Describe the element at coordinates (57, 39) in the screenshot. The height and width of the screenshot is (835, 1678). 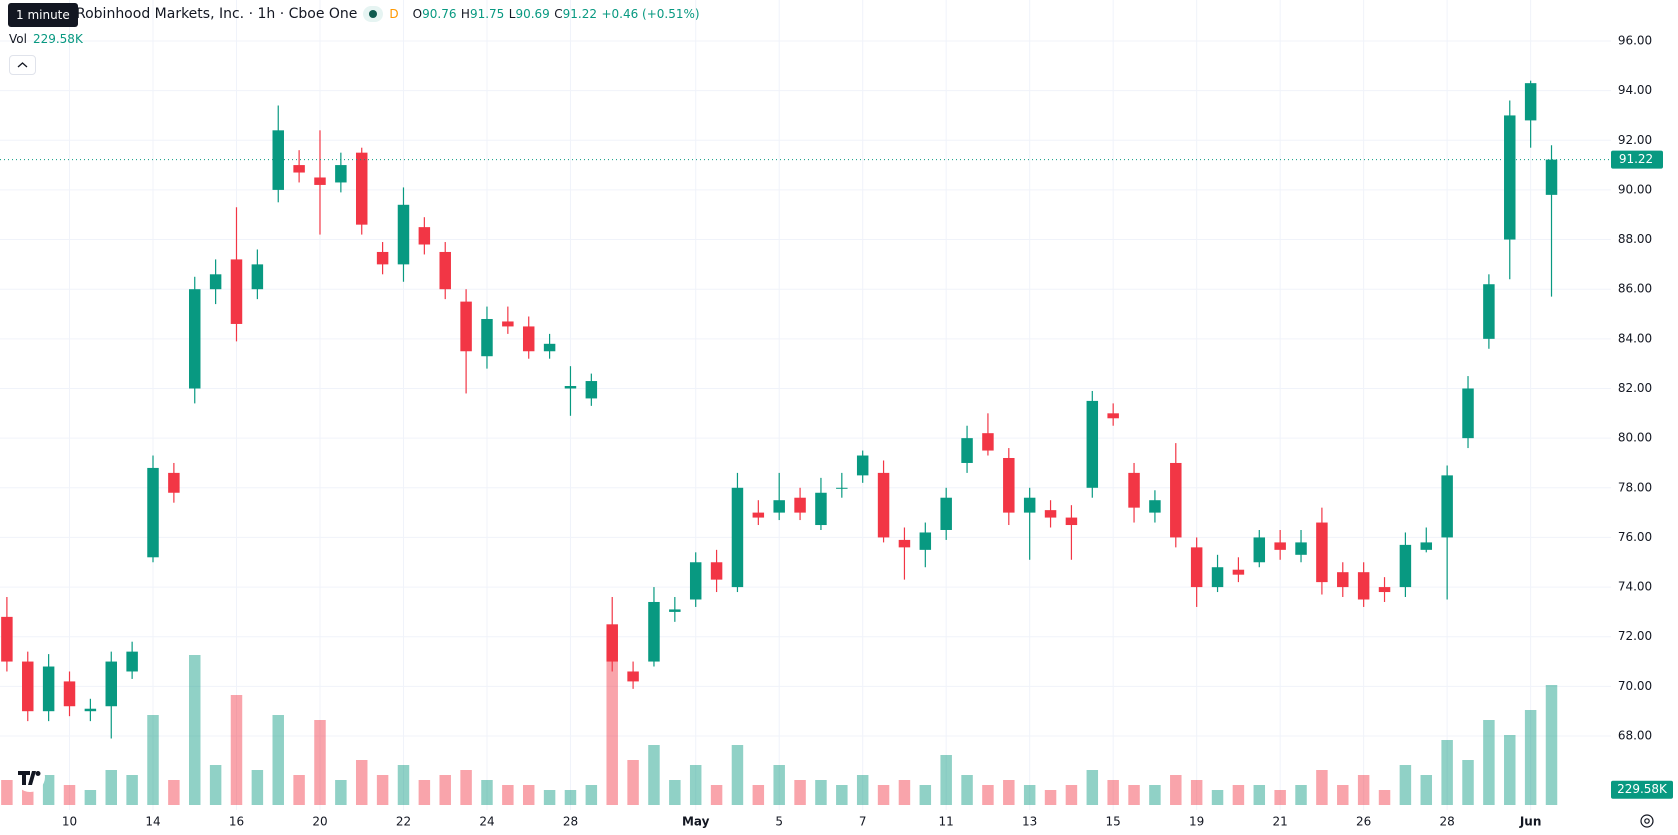
I see `volume-value: 229.58K` at that location.